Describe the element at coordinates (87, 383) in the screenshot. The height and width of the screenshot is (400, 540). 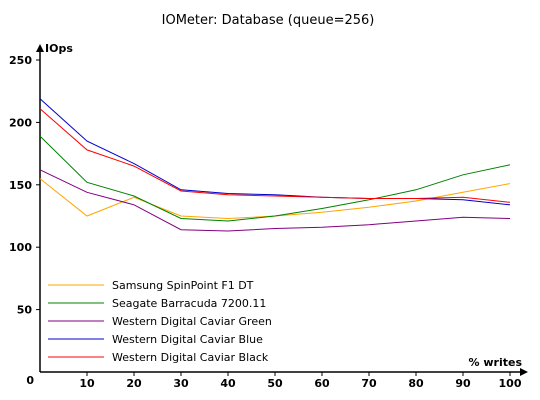
I see `x-tick-label: 10` at that location.